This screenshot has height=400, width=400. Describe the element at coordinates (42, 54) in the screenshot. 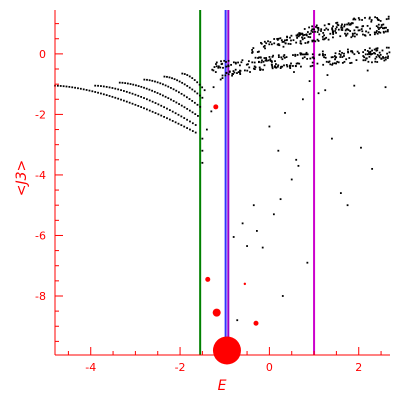

I see `y-tick-label: 0` at that location.